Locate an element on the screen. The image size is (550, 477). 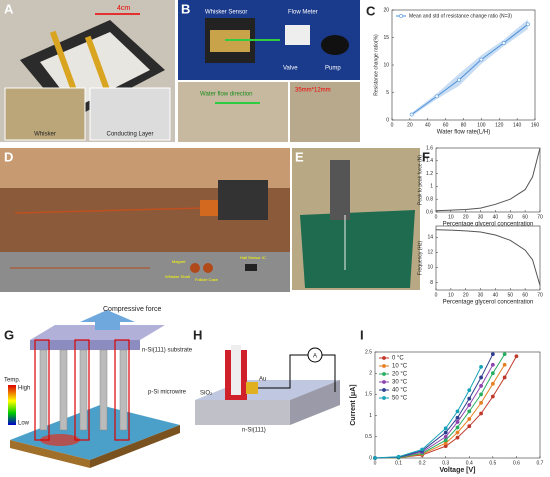
y-tick-label: 1 is located at coordinates (431, 187).